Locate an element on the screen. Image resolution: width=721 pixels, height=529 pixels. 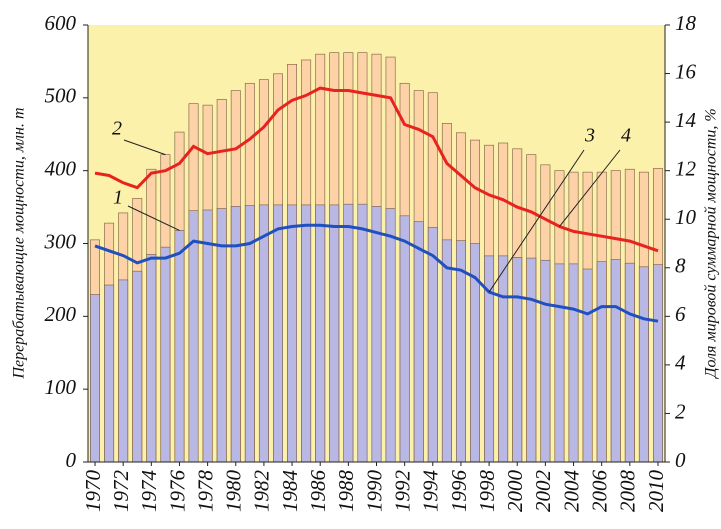
y2-tick-label: 10 is located at coordinates (686, 217).